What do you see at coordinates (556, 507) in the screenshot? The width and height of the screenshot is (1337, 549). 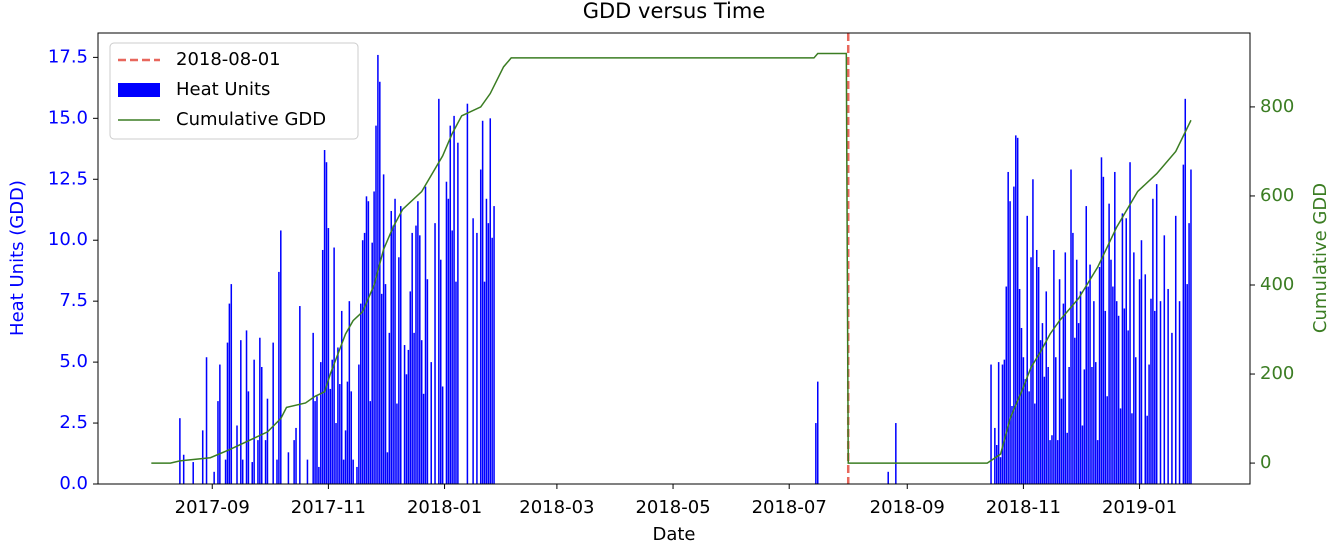 I see `x-tick-label: 2018-03` at bounding box center [556, 507].